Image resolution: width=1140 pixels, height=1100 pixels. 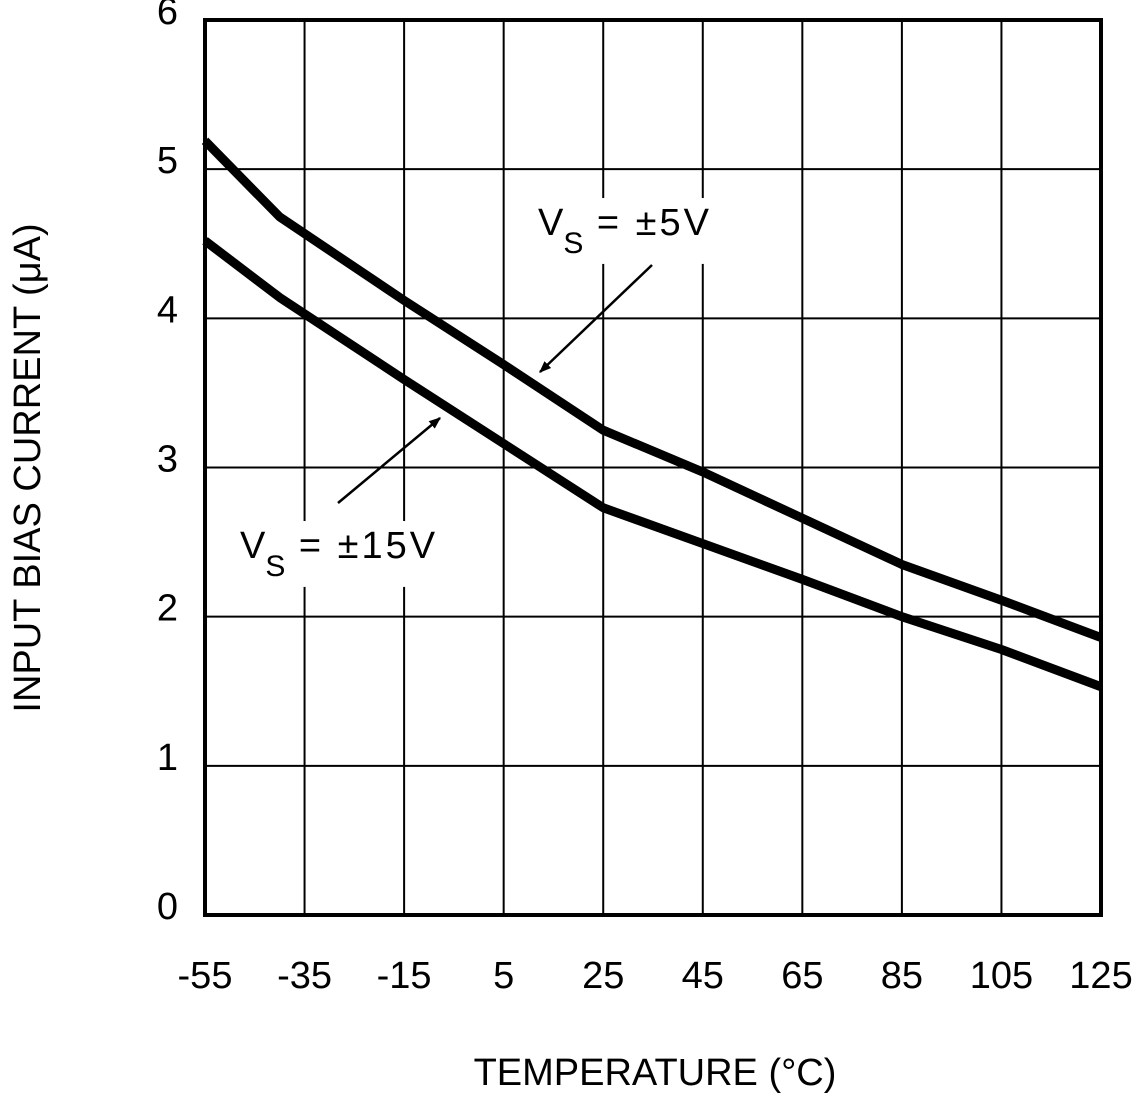 What do you see at coordinates (655, 1073) in the screenshot?
I see `x-axis-title: TEMPERATURE (°C)` at bounding box center [655, 1073].